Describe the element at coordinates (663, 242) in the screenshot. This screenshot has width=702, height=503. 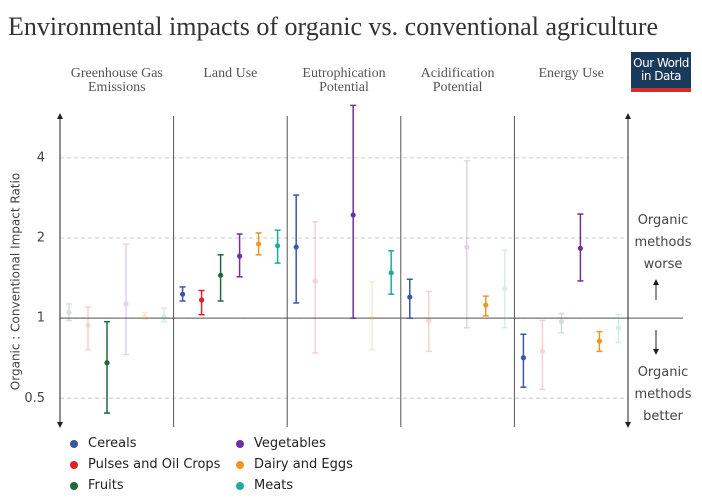
I see `annotation-top: Organic methods worse` at that location.